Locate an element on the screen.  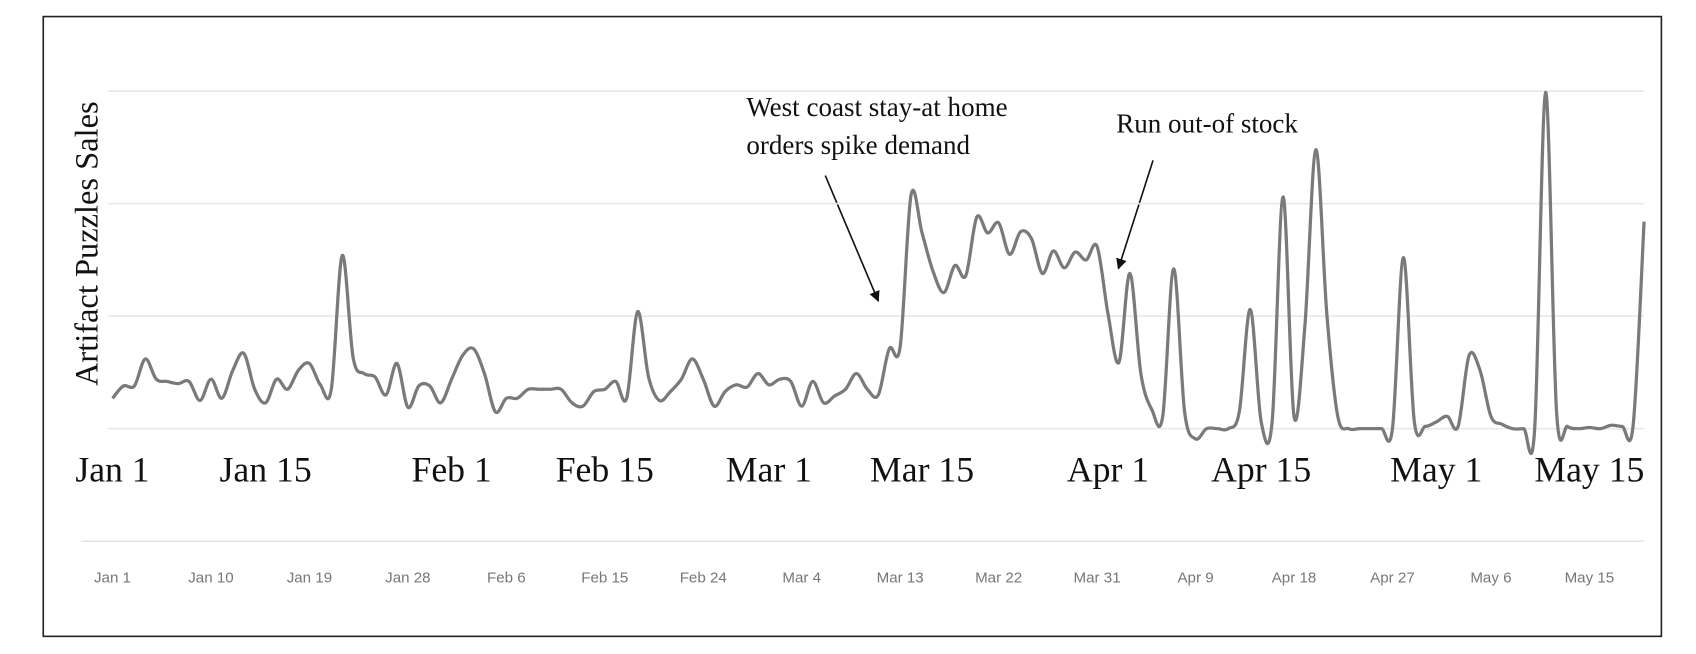
x-tick-label: Mar 31 is located at coordinates (1097, 577).